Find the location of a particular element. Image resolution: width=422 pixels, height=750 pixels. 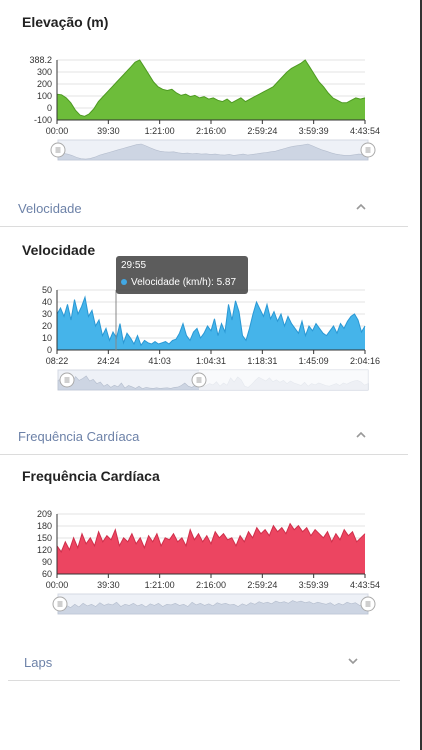

y-tick-label: 100 is located at coordinates (44, 96).